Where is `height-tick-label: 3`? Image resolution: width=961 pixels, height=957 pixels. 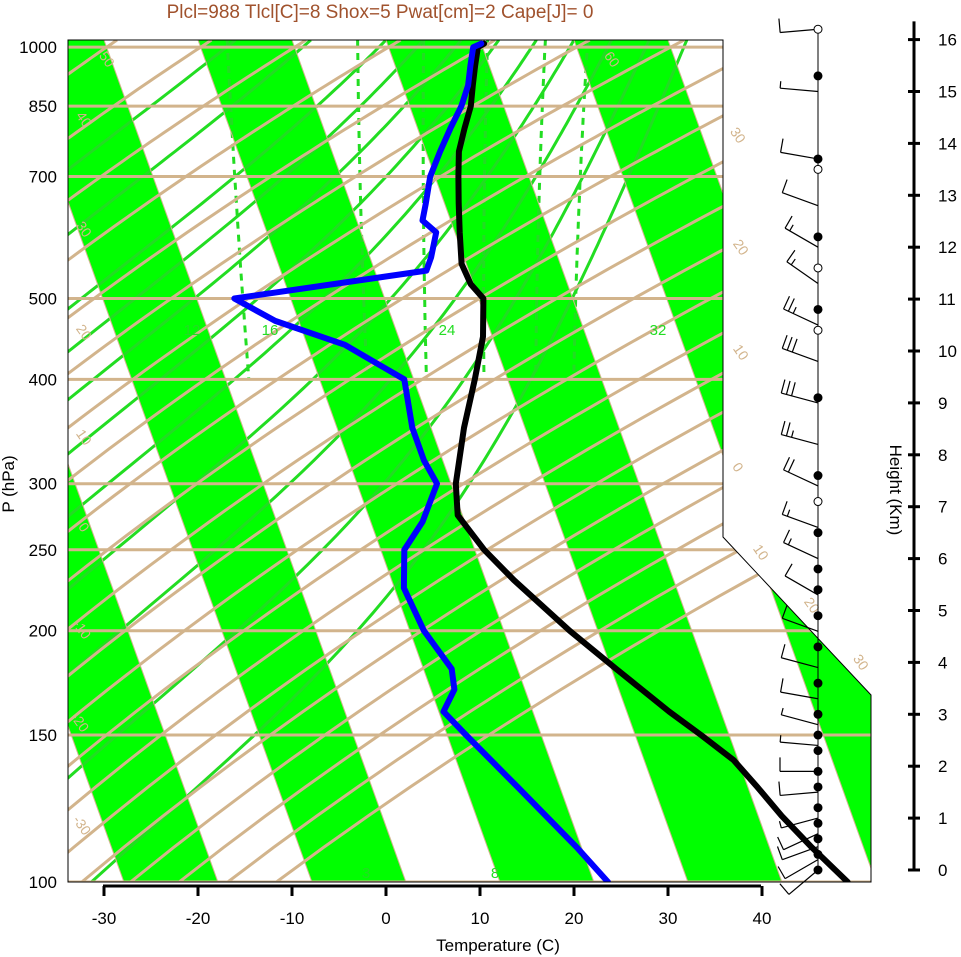
height-tick-label: 3 is located at coordinates (942, 714).